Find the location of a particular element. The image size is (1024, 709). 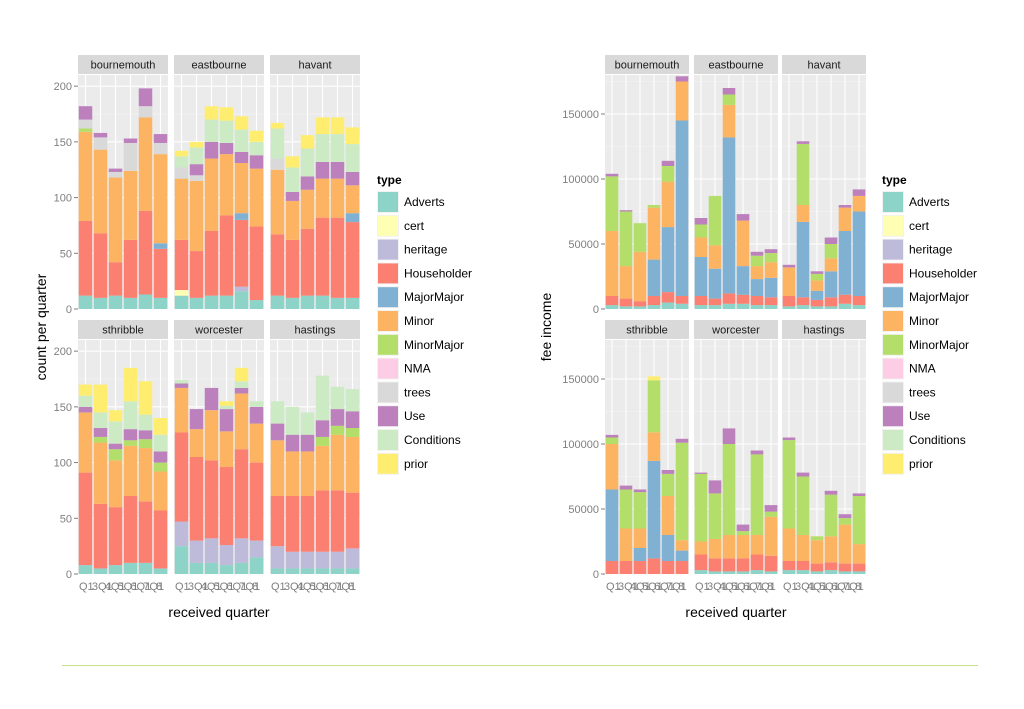

legend-label: trees is located at coordinates (417, 392).